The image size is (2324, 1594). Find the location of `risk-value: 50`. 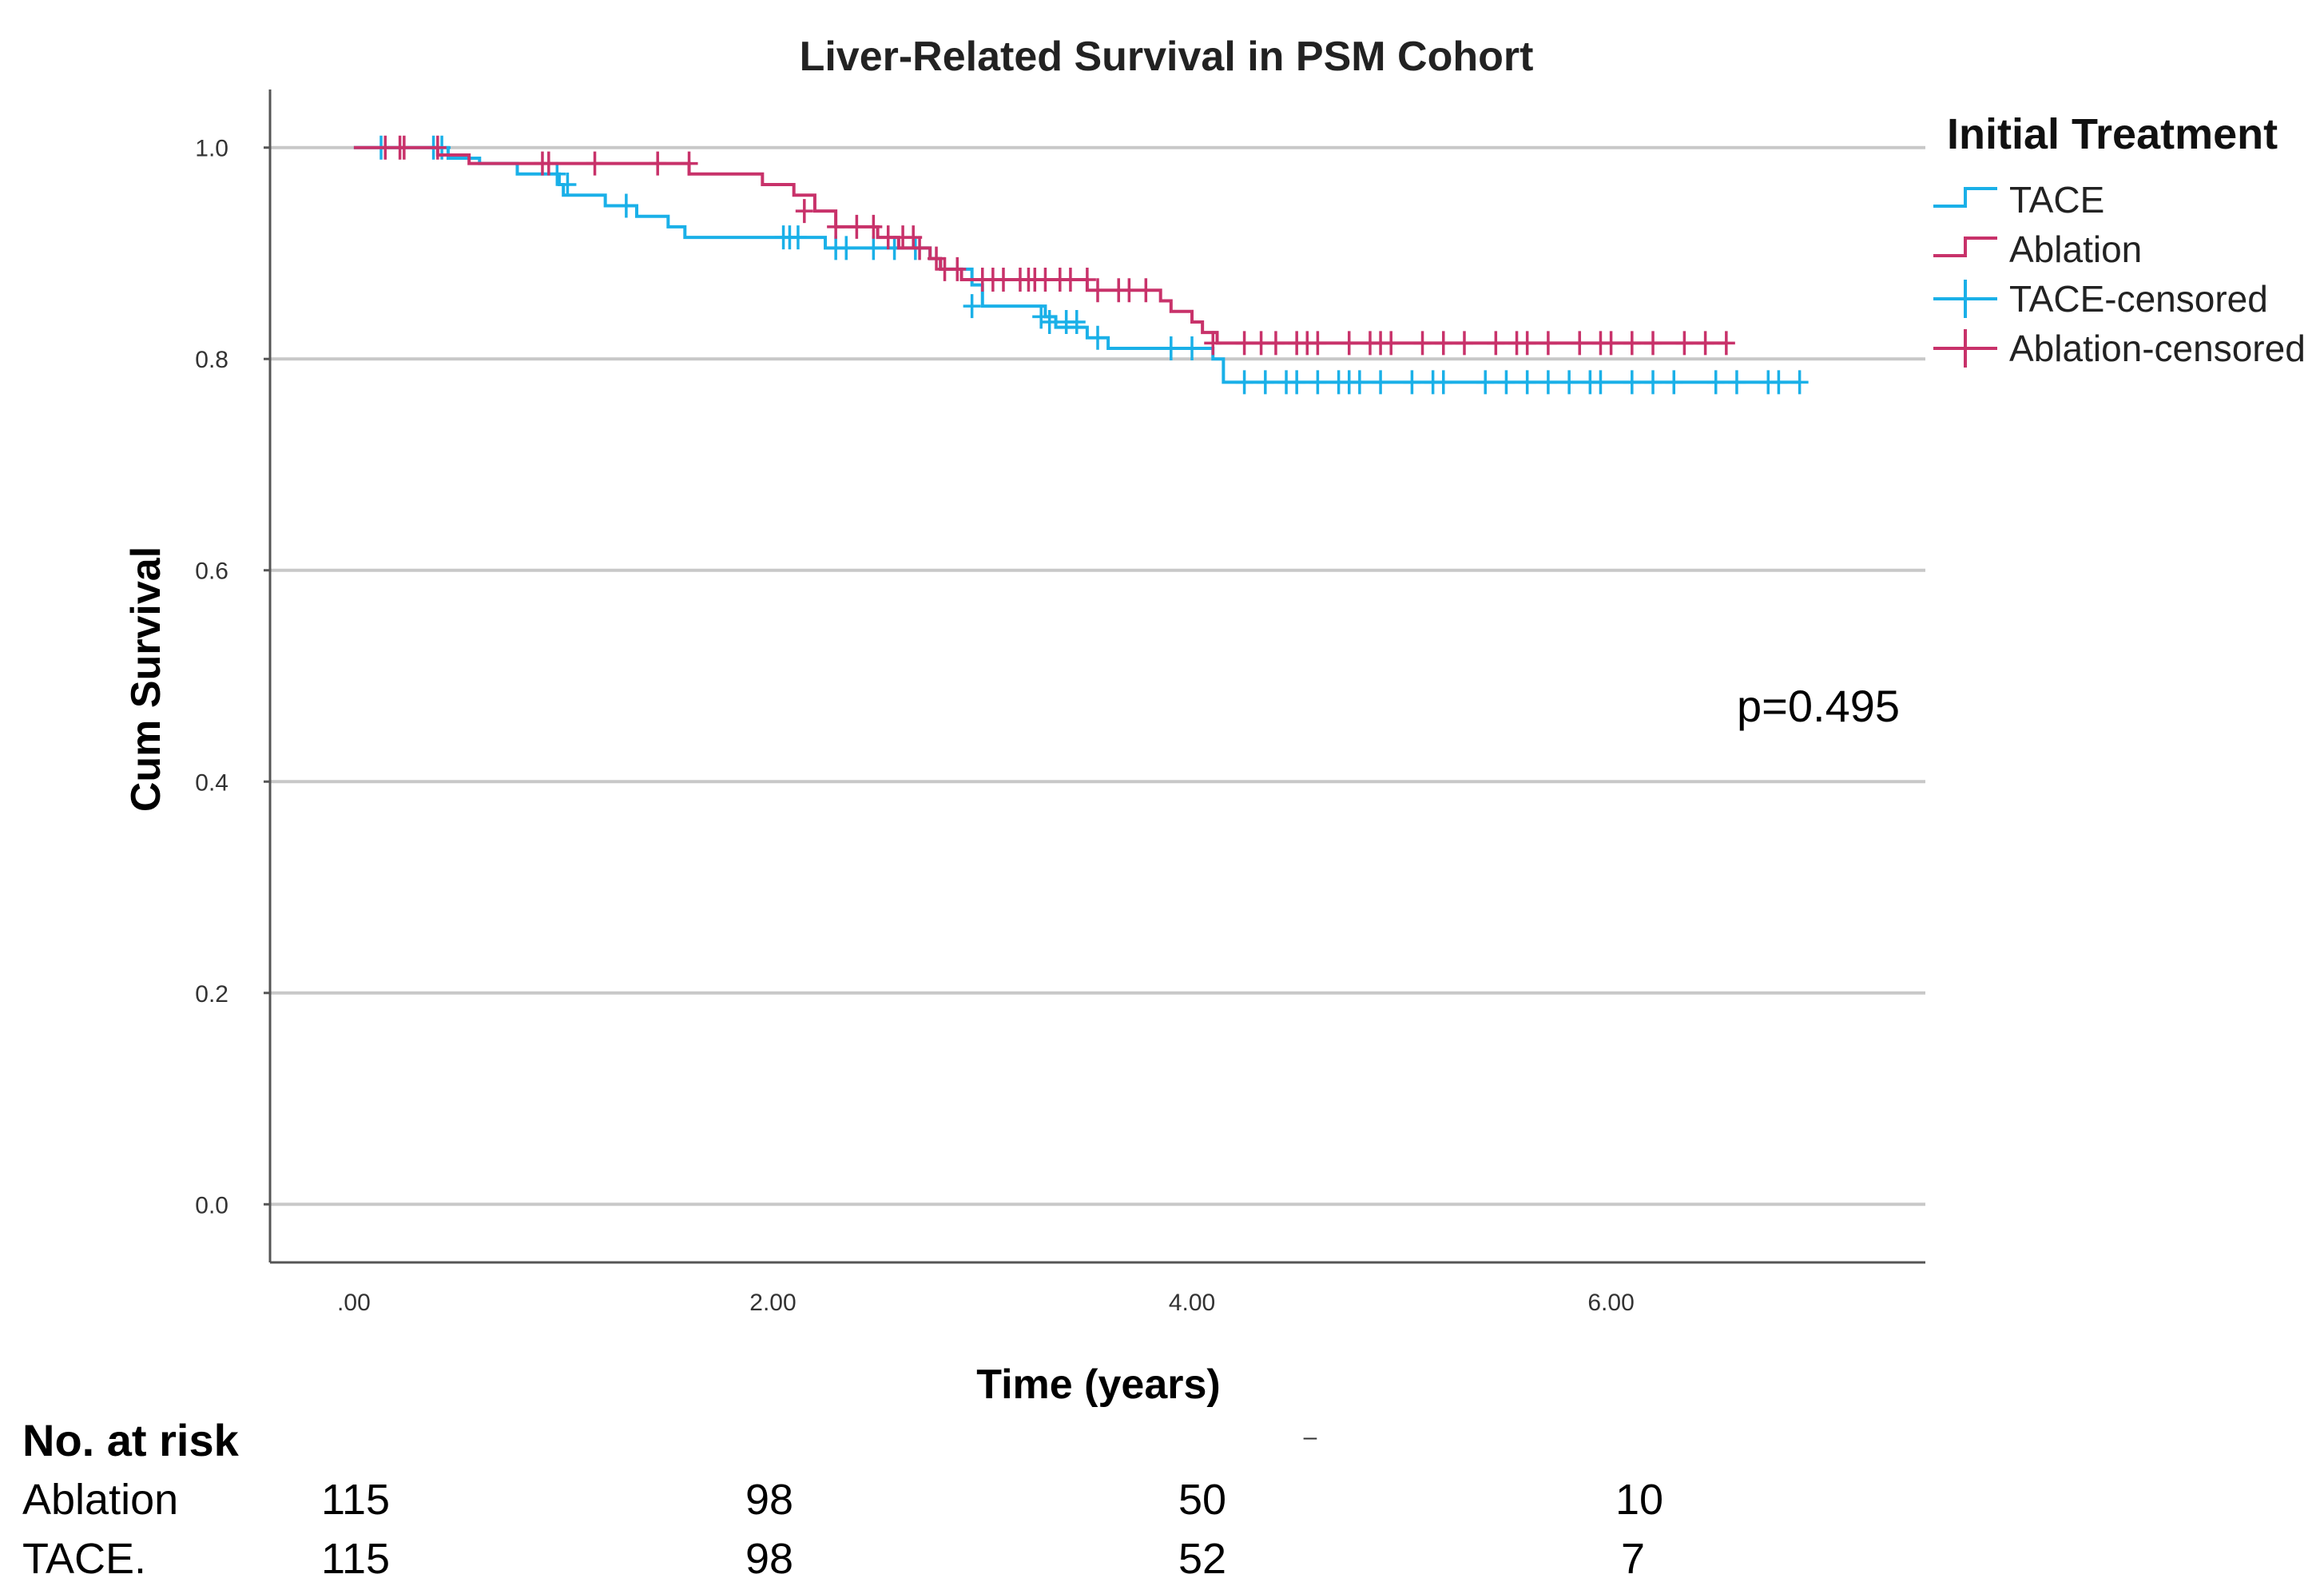

risk-value: 50 is located at coordinates (1202, 1500).